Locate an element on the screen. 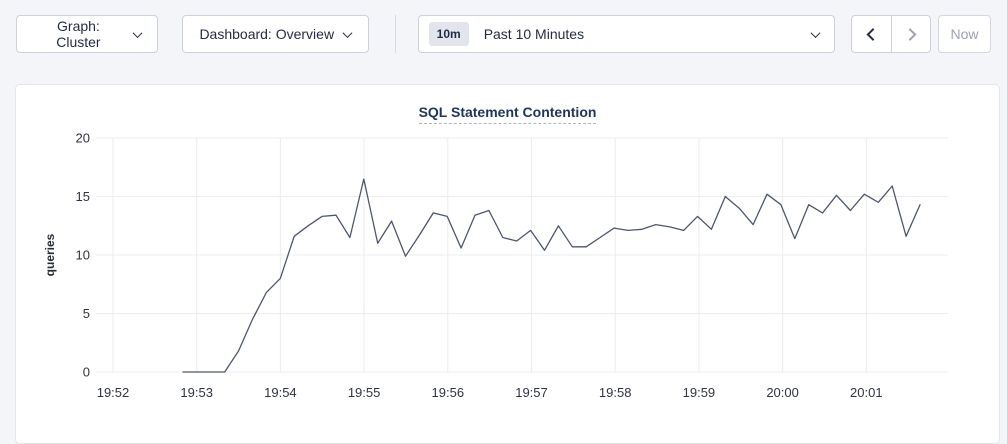 This screenshot has width=1007, height=444. time-step-buttons is located at coordinates (891, 34).